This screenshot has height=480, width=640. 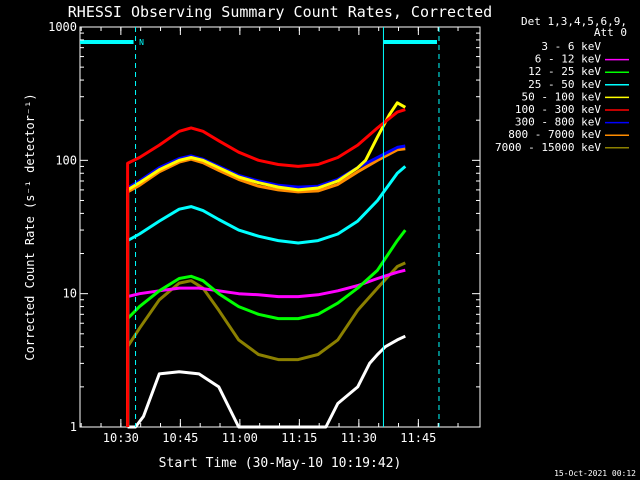 What do you see at coordinates (266, 381) in the screenshot?
I see `series-line` at bounding box center [266, 381].